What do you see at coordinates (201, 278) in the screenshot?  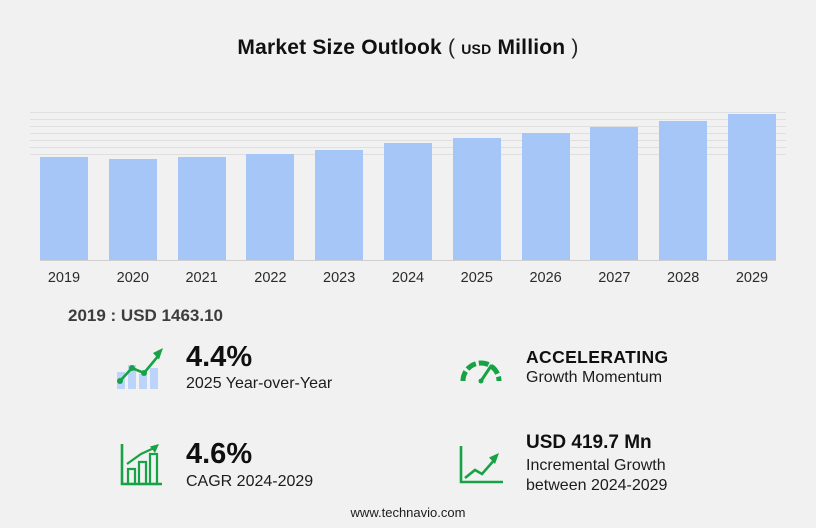 I see `x-axis-label-2021: 2021` at bounding box center [201, 278].